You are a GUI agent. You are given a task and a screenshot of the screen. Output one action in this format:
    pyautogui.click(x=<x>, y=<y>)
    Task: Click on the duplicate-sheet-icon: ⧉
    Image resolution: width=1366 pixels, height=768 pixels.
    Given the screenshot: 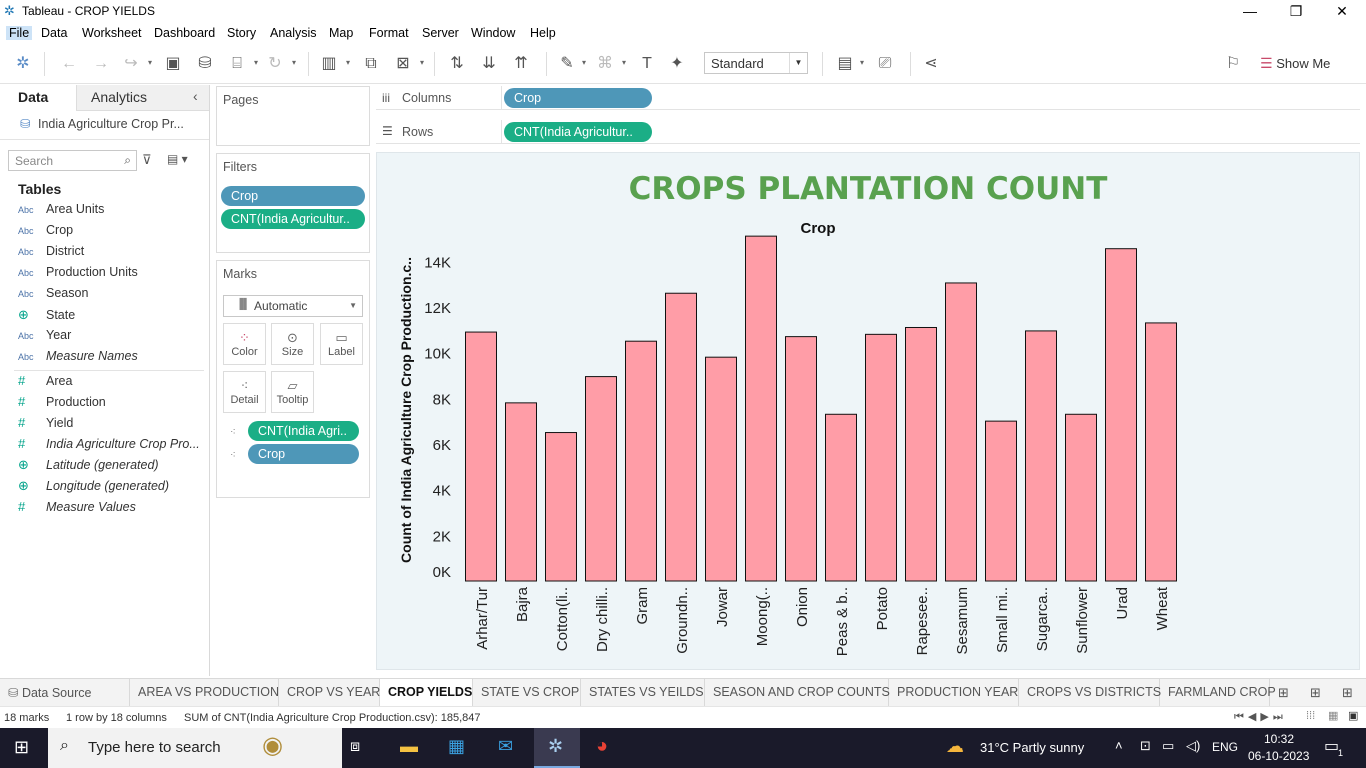 What is the action you would take?
    pyautogui.click(x=371, y=63)
    